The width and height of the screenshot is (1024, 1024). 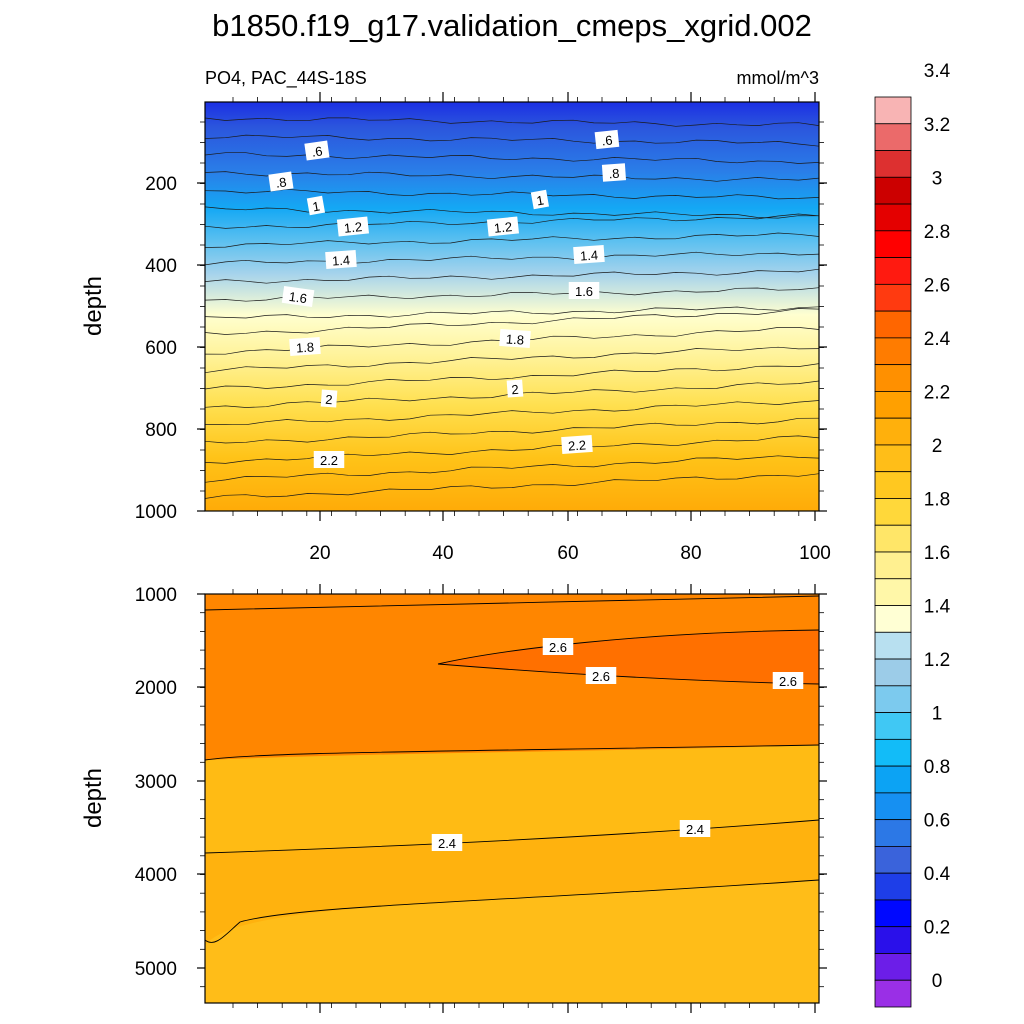 I want to click on y-tick-label: 4000, so click(x=156, y=875).